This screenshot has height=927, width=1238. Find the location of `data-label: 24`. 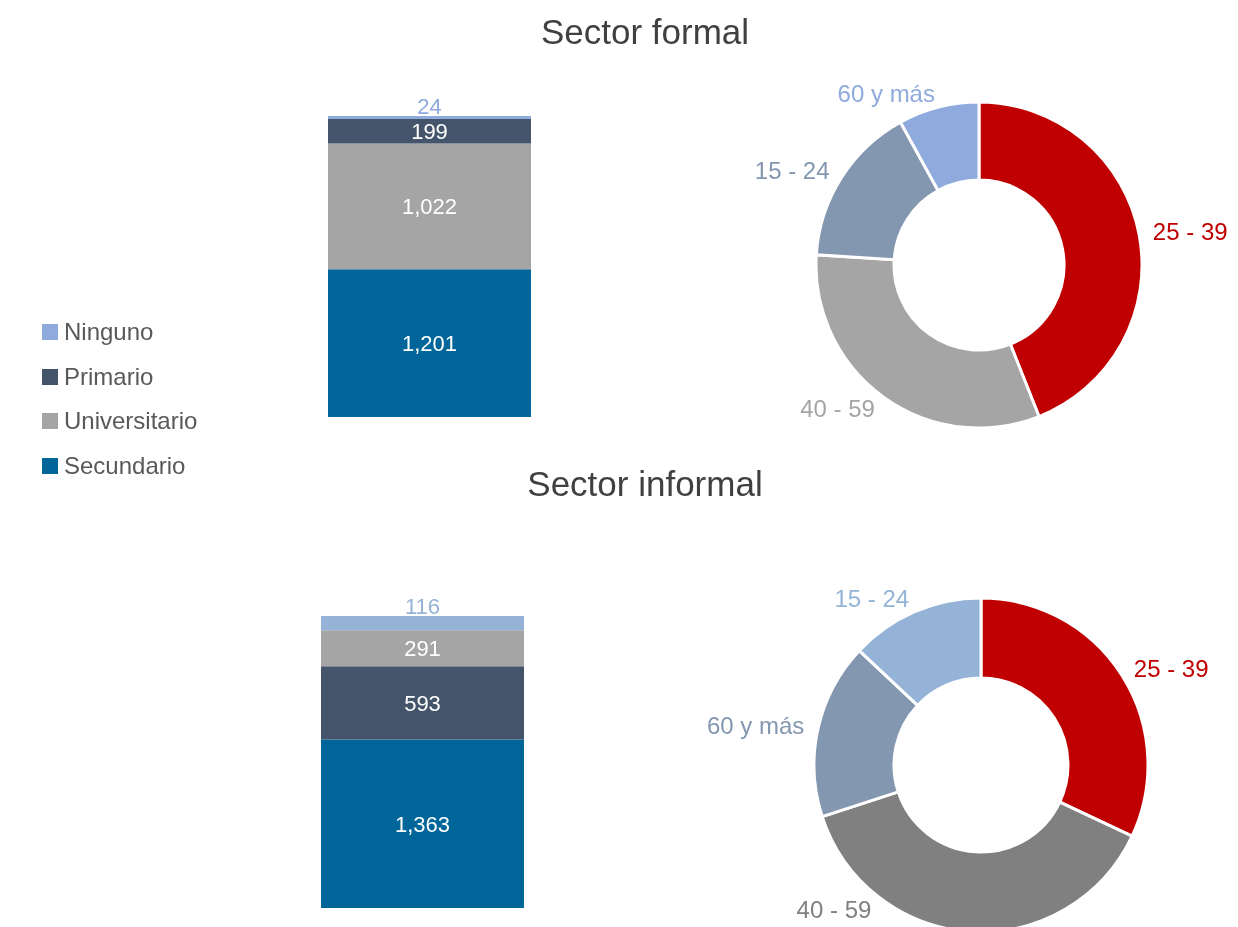

data-label: 24 is located at coordinates (429, 106).